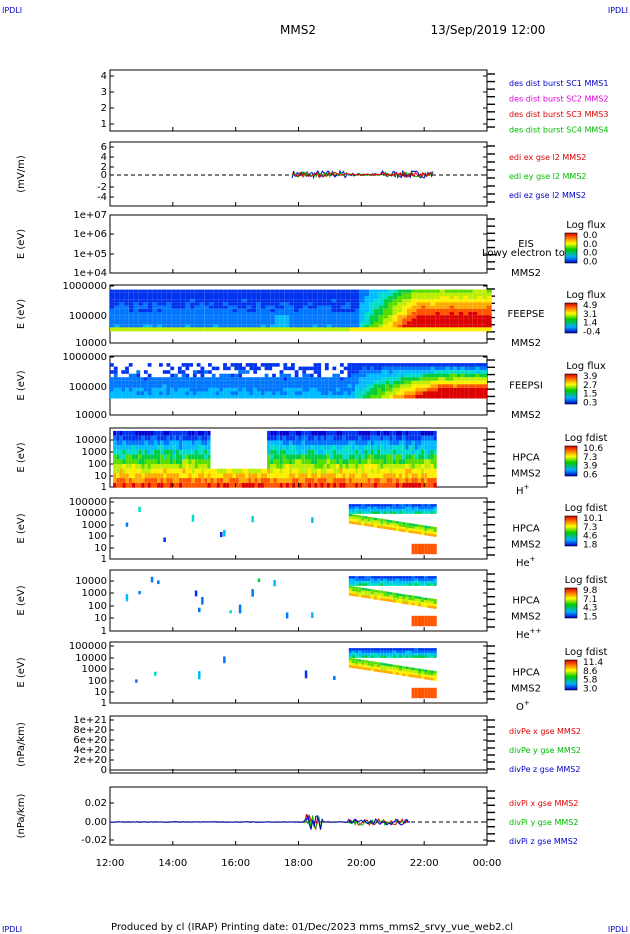 Image resolution: width=630 pixels, height=934 pixels. I want to click on y-tick-label: 4e+20, so click(90, 750).